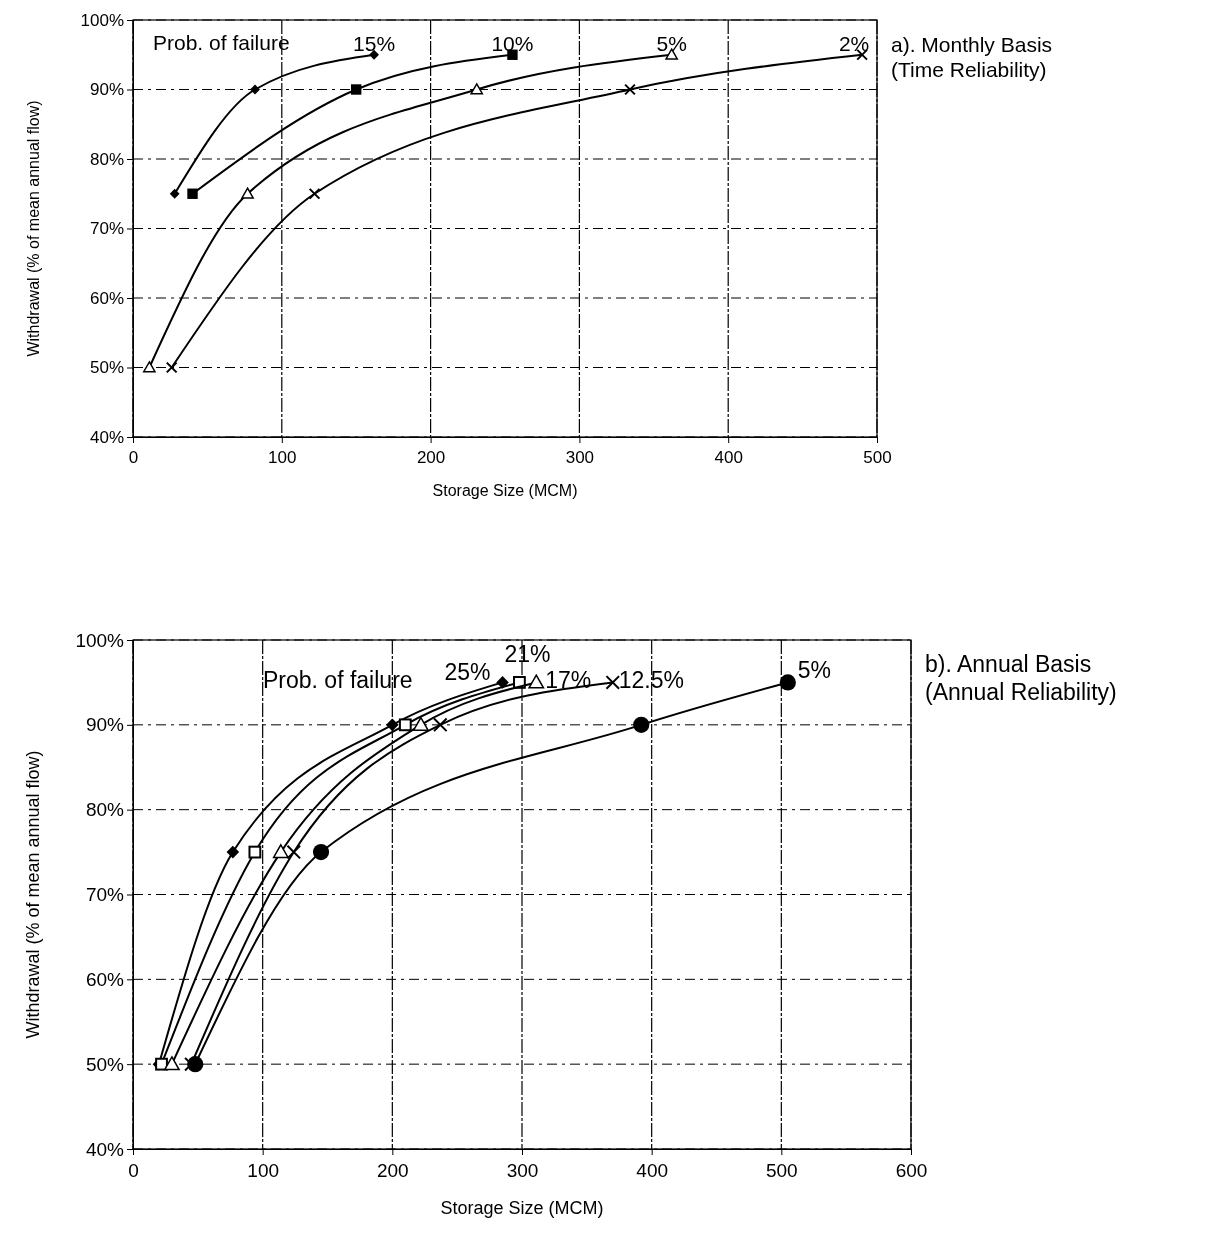  Describe the element at coordinates (512, 43) in the screenshot. I see `series-label: 10%` at that location.